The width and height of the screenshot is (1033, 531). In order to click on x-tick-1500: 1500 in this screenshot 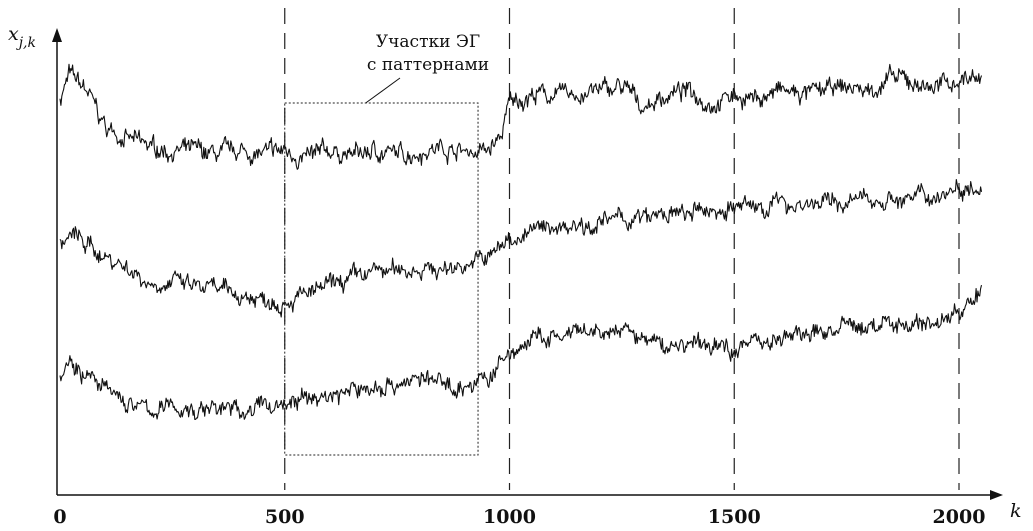, I will do `click(734, 517)`.